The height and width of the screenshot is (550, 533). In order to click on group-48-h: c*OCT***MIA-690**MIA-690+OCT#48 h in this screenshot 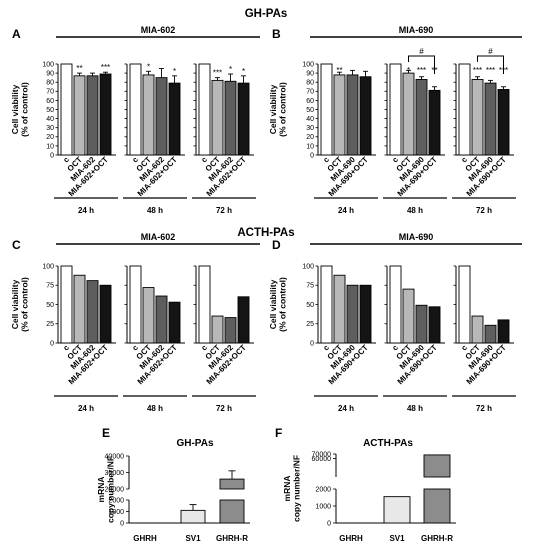, I will do `click(415, 131)`.